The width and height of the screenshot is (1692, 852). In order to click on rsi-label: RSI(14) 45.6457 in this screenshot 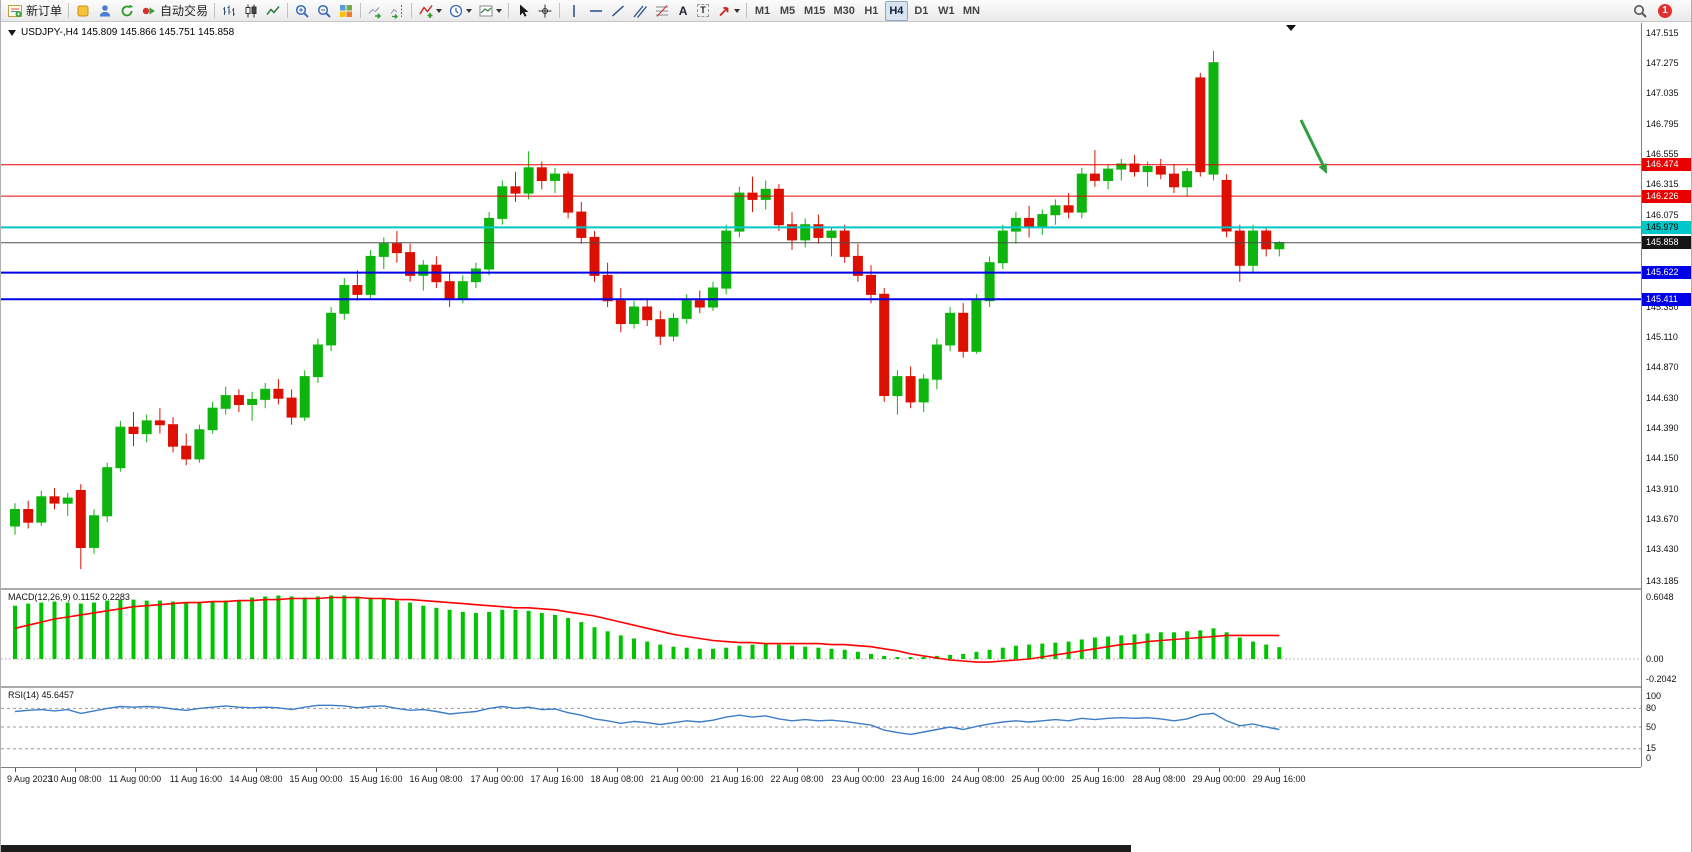, I will do `click(41, 695)`.